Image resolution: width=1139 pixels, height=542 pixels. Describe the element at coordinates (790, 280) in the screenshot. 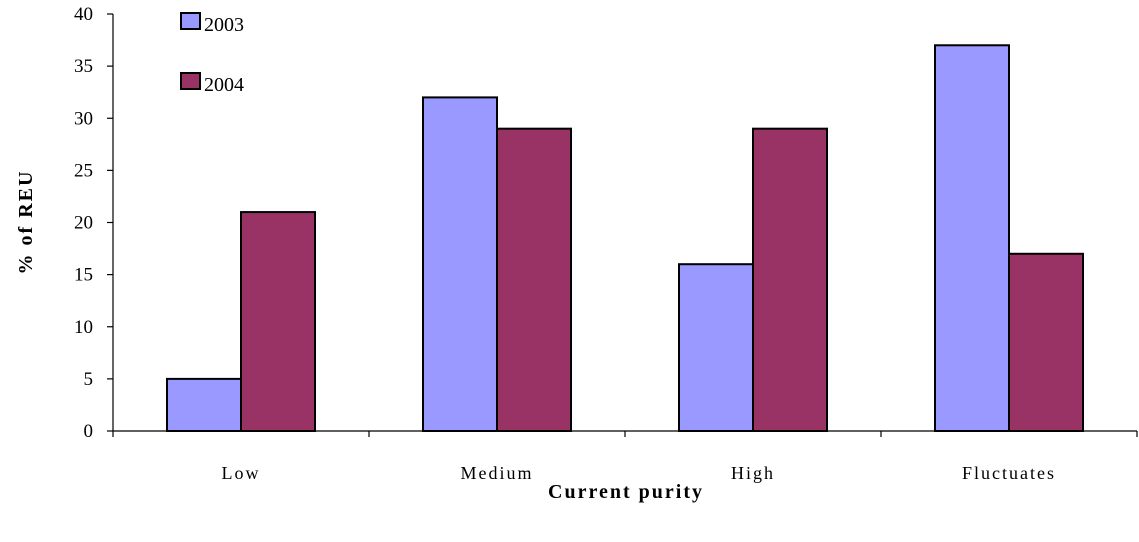

I see `bar-2004-high` at that location.